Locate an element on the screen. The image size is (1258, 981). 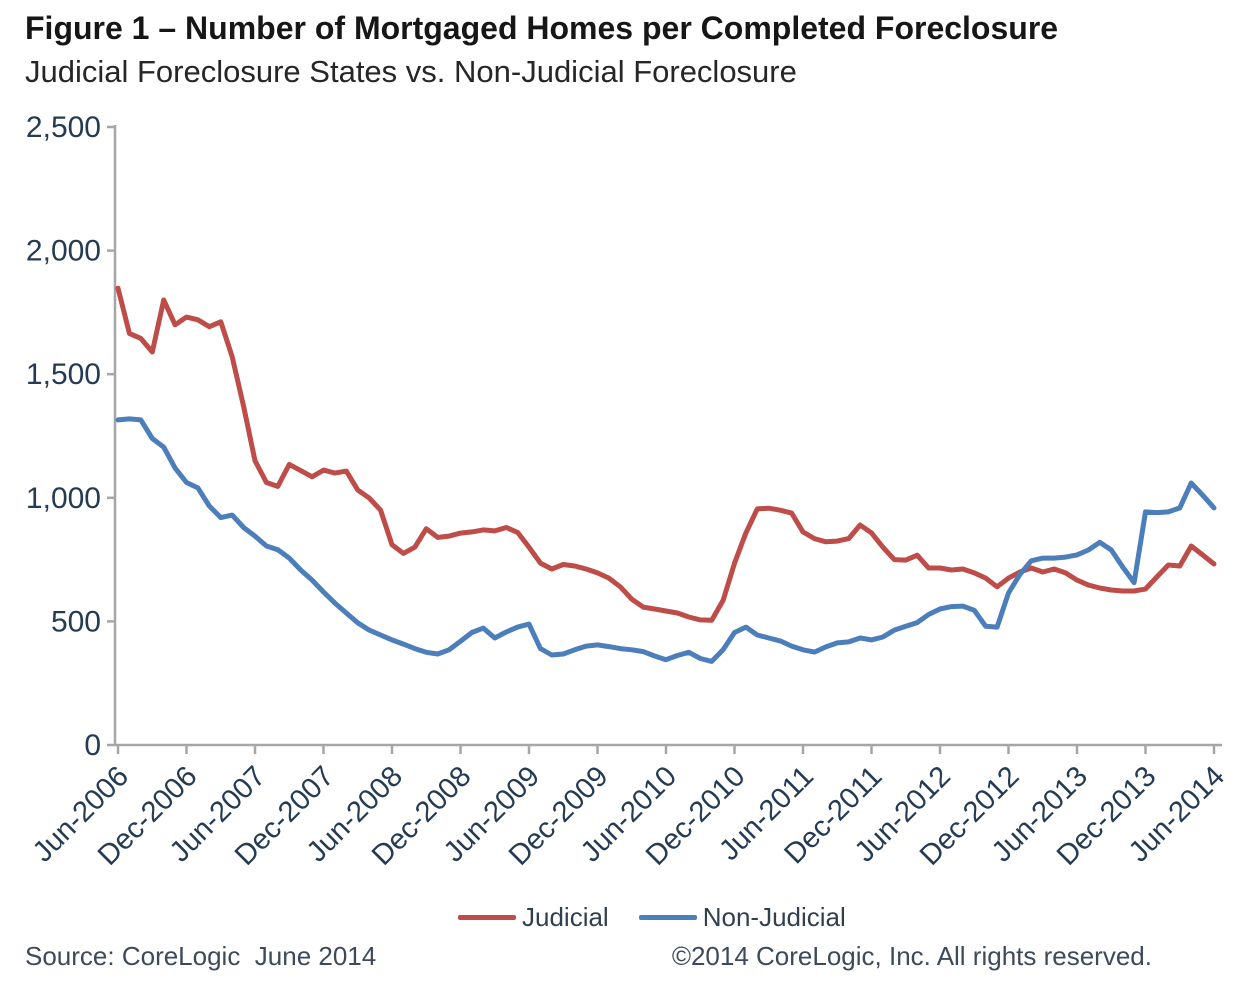
legend-item-judicial: Judicial is located at coordinates (533, 917).